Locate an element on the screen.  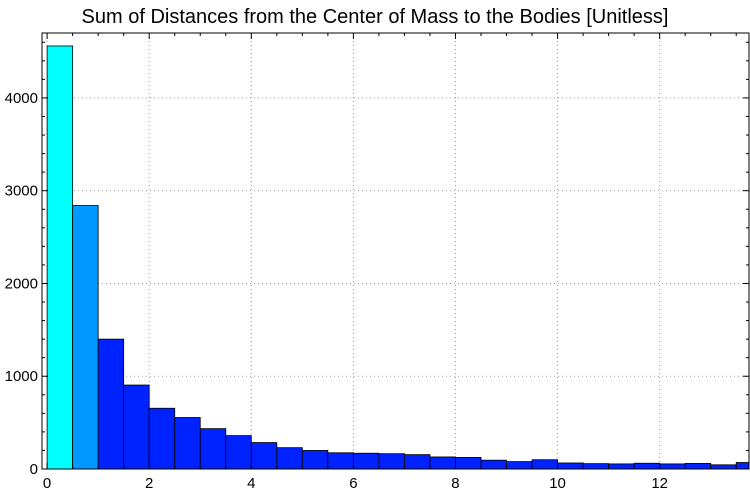
y-tick-label: 0 is located at coordinates (34, 469).